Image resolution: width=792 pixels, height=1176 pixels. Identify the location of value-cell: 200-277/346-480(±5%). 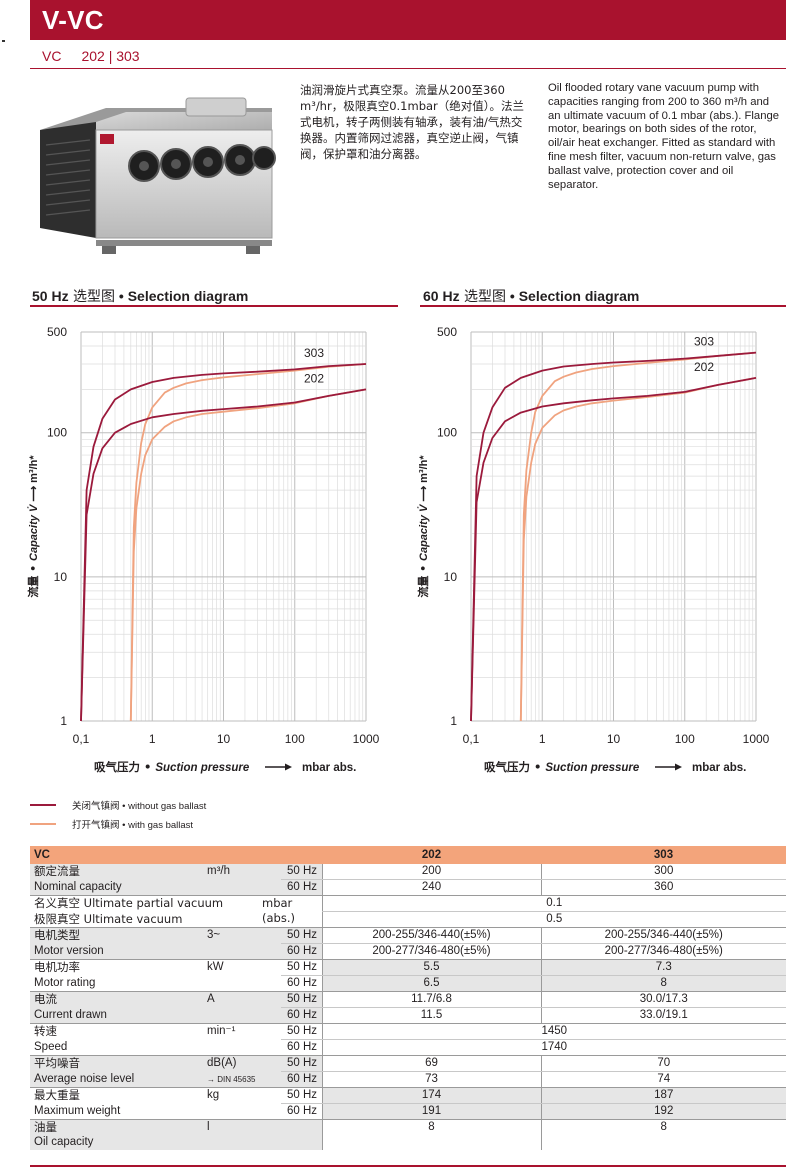
(431, 951).